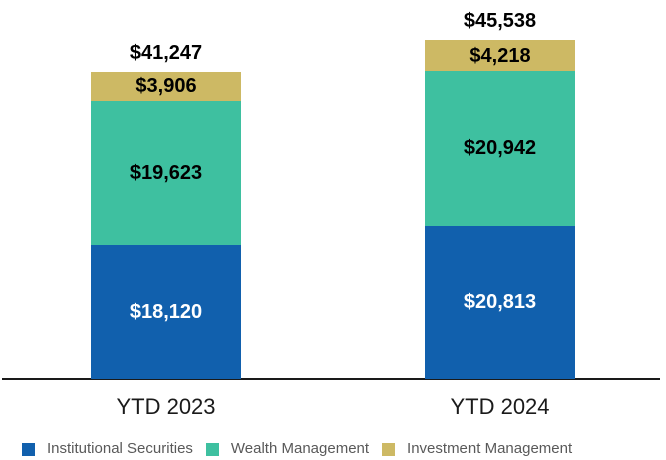 Image resolution: width=666 pixels, height=460 pixels. Describe the element at coordinates (166, 406) in the screenshot. I see `category-label-ytd-2023: YTD 2023` at that location.